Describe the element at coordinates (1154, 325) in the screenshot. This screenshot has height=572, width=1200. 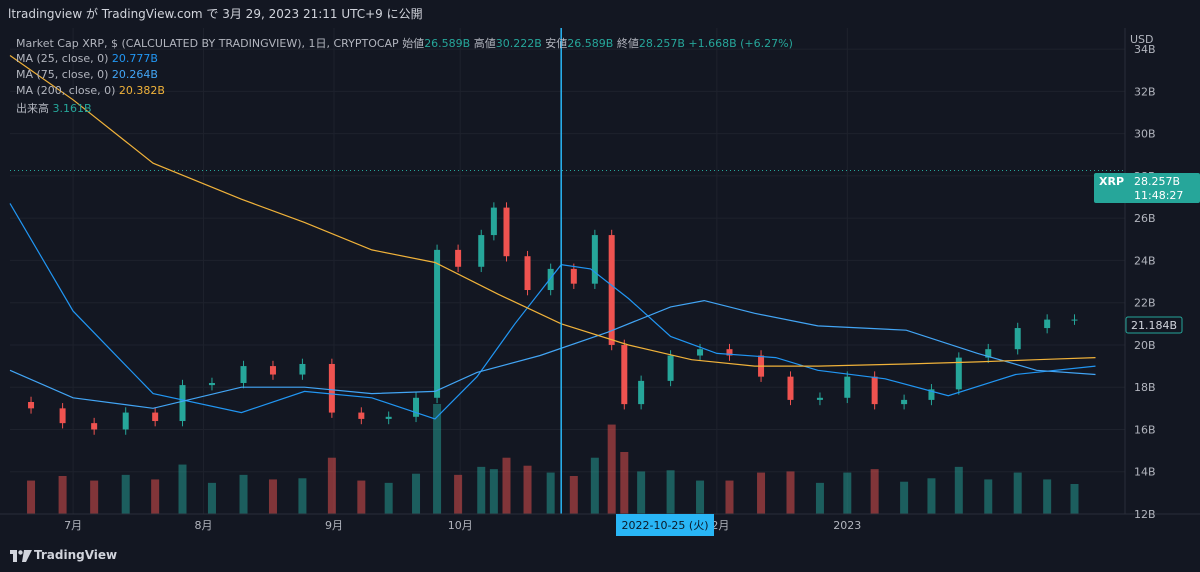
I see `crosshair-price-badge` at that location.